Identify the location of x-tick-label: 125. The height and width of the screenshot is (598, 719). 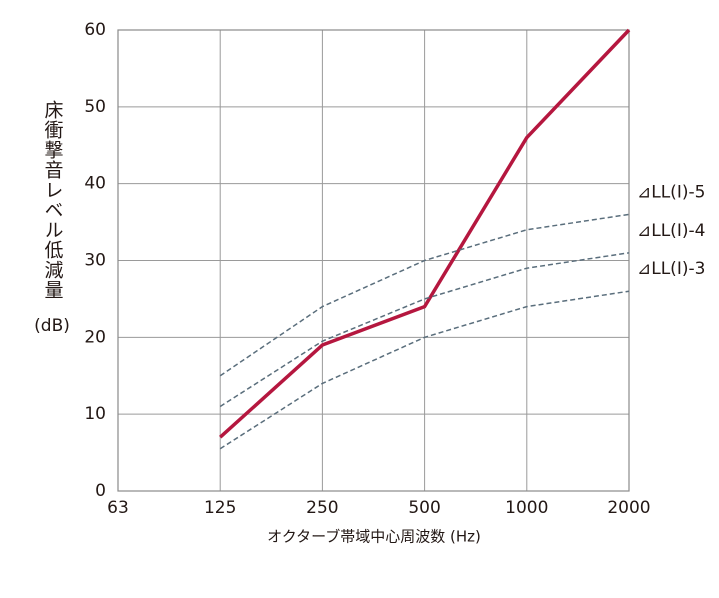
(220, 508).